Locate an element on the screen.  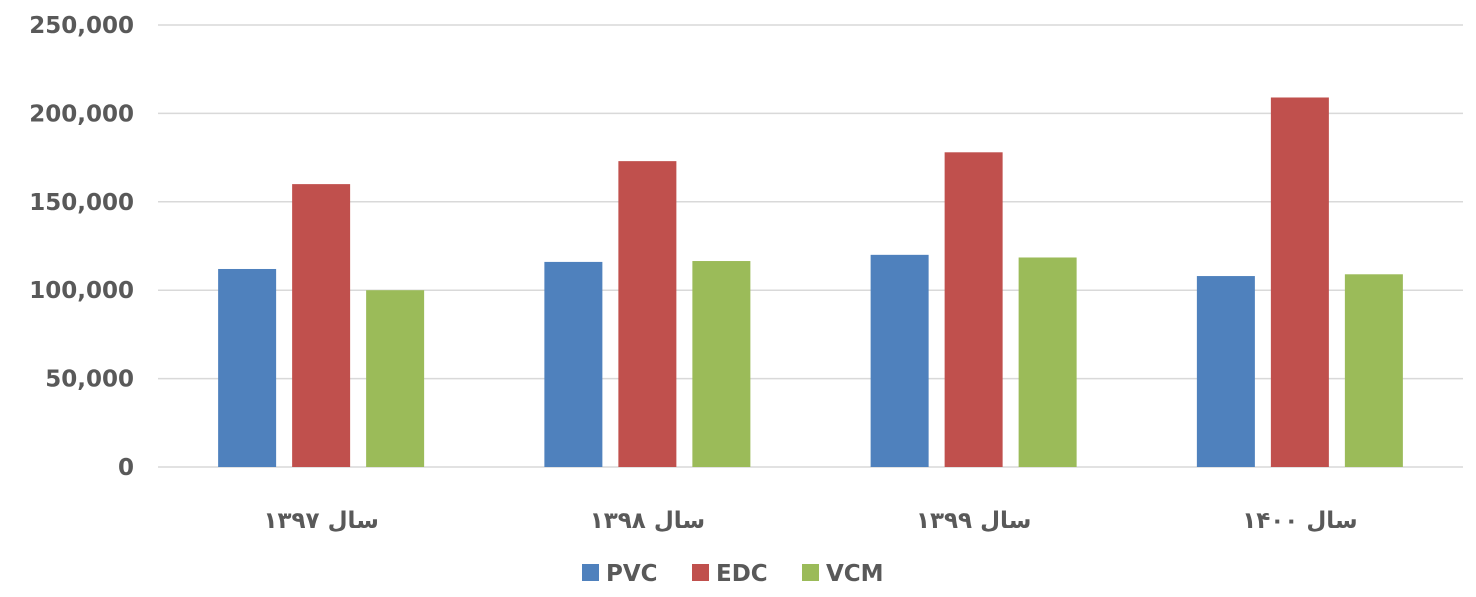
legend: PVC EDC VCM is located at coordinates (733, 574).